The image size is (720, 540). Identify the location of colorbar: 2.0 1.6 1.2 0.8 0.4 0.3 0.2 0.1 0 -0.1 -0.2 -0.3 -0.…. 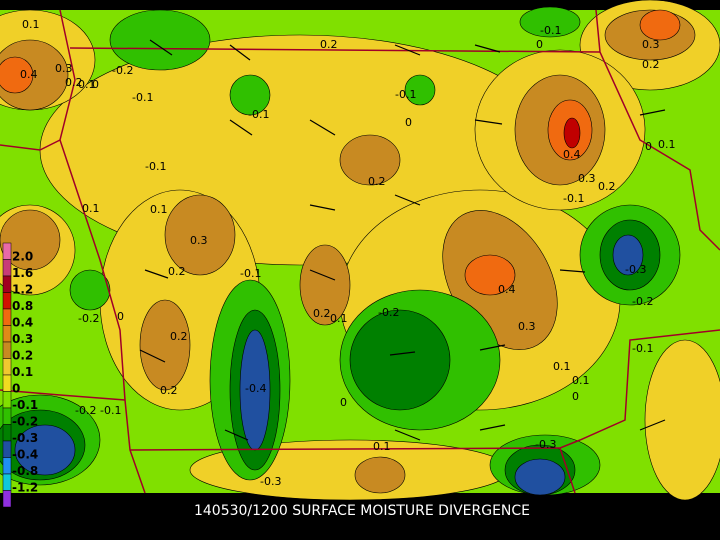
(20, 376).